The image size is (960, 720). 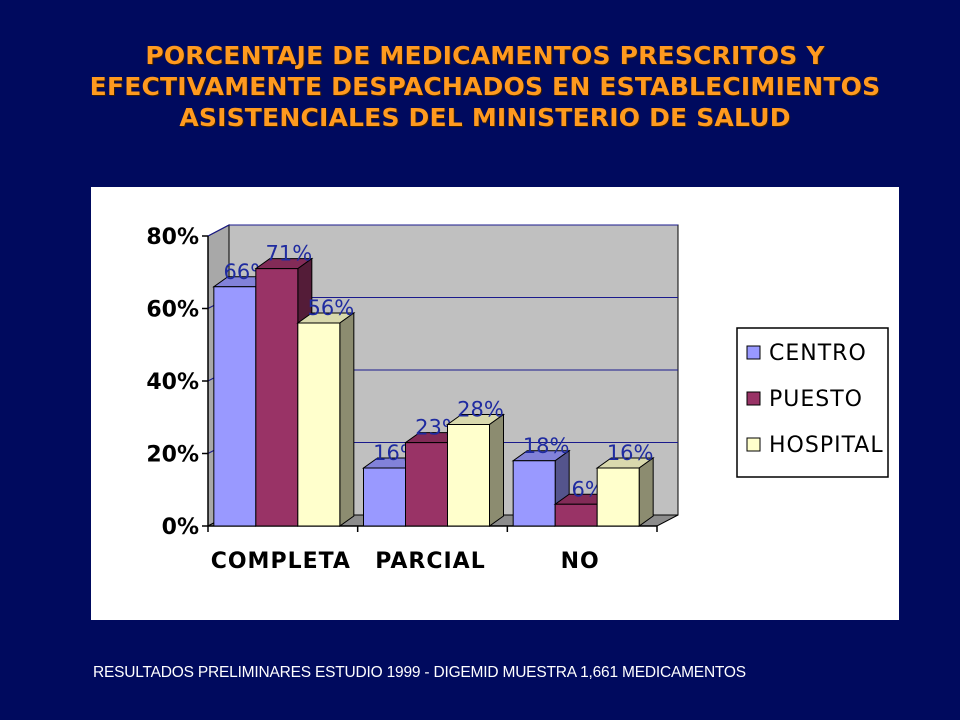 What do you see at coordinates (172, 237) in the screenshot?
I see `y-tick-label: 80%` at bounding box center [172, 237].